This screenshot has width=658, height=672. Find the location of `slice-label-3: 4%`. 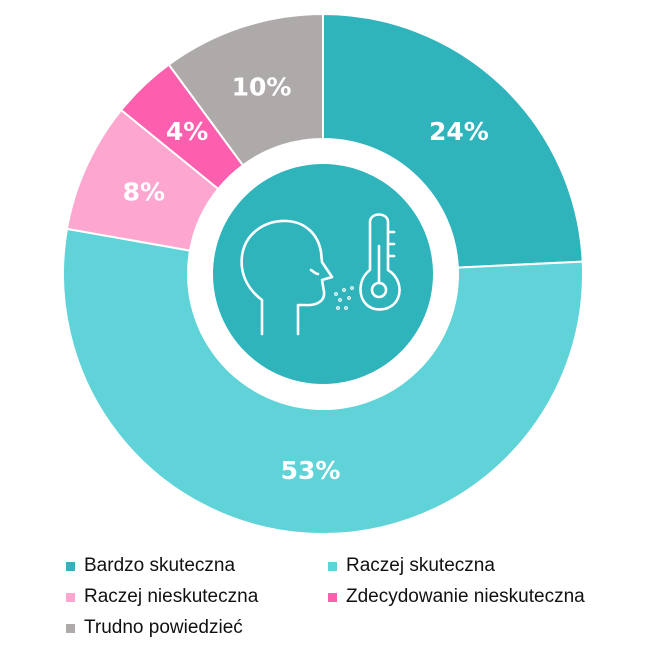

slice-label-3: 4% is located at coordinates (187, 131).